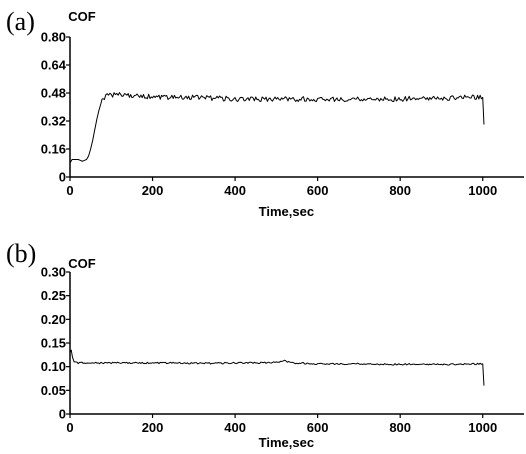 This screenshot has width=526, height=454. I want to click on y-tick-label: 0.30, so click(53, 272).